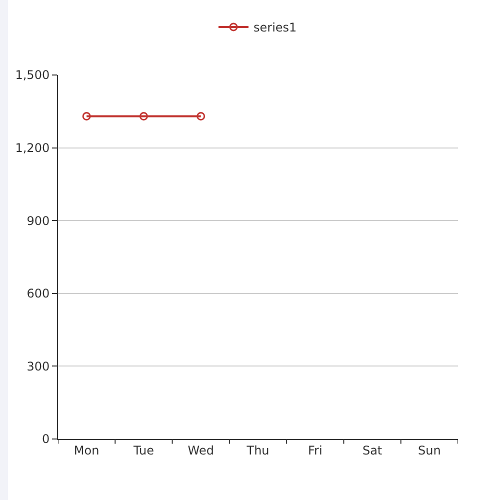 The width and height of the screenshot is (500, 500). I want to click on y-tick-label: 300, so click(38, 366).